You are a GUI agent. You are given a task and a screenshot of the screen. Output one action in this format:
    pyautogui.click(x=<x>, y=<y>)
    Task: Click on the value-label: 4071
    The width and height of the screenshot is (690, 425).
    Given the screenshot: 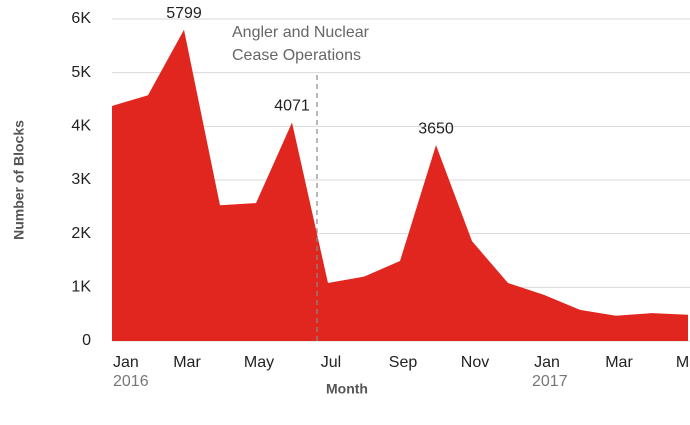 What is the action you would take?
    pyautogui.click(x=292, y=106)
    